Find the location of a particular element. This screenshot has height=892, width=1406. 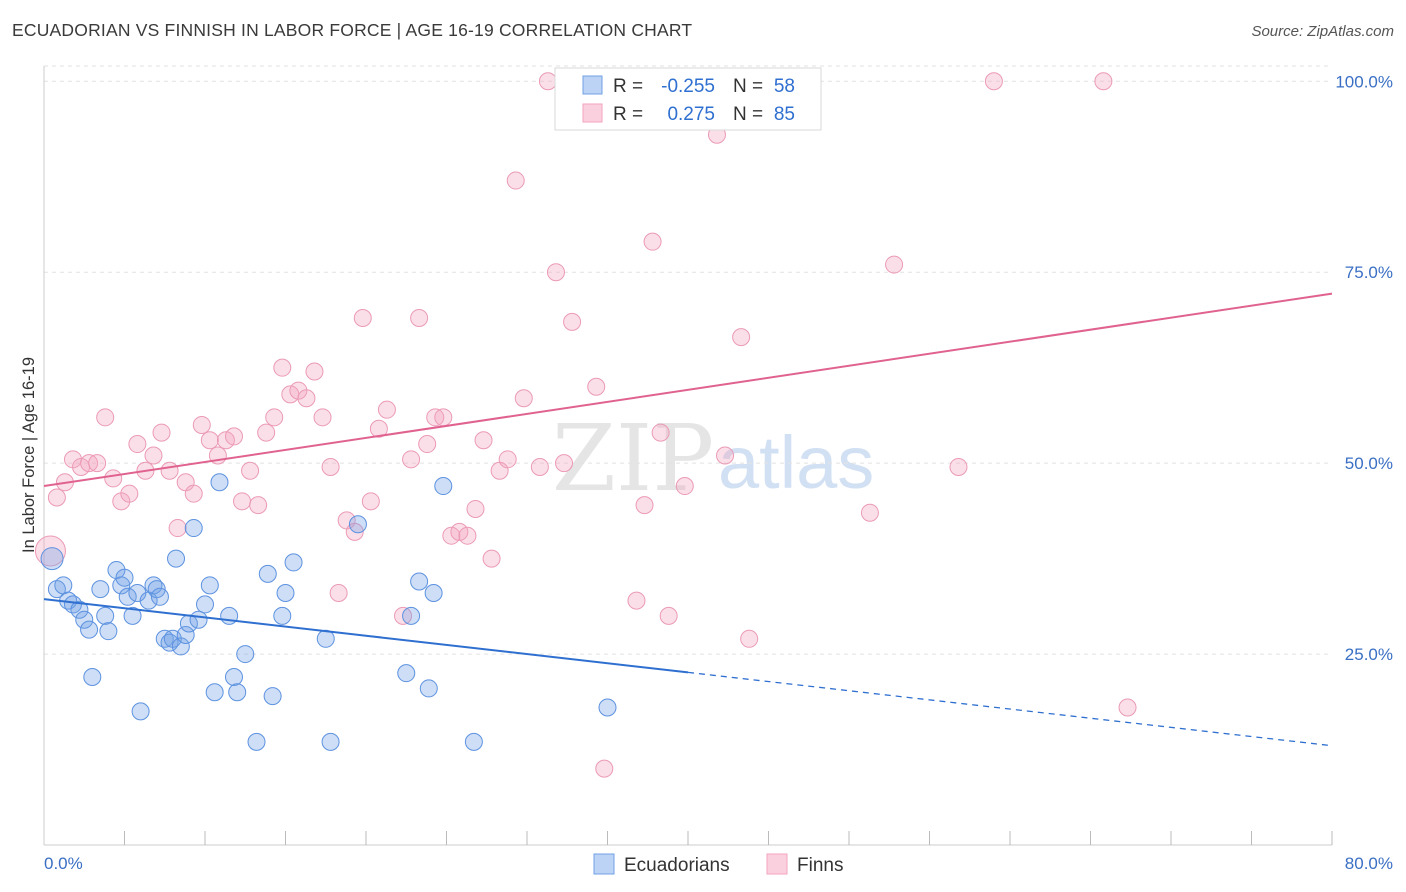

legend-n-label-2: N = is located at coordinates (748, 114).